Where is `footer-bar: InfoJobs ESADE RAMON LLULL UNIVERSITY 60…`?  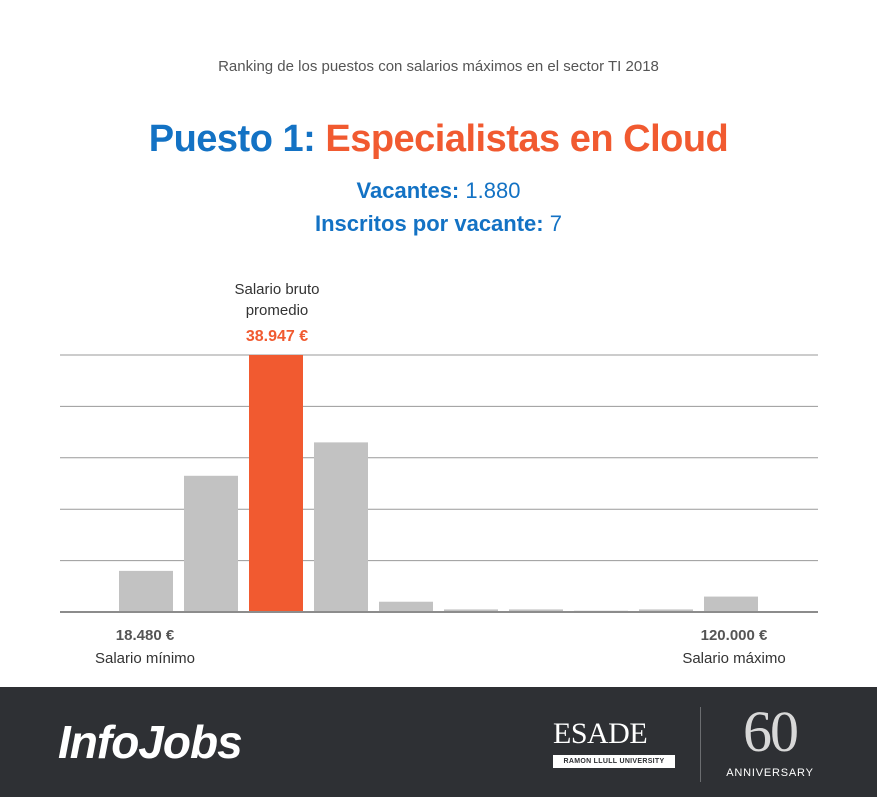 footer-bar: InfoJobs ESADE RAMON LLULL UNIVERSITY 60… is located at coordinates (438, 742).